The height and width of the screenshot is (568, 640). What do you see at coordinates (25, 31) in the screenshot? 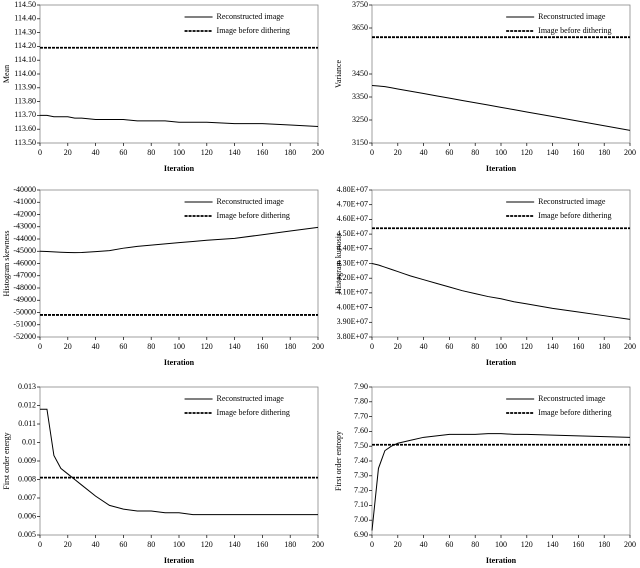
I see `y-tick-label: 114.30` at bounding box center [25, 31].